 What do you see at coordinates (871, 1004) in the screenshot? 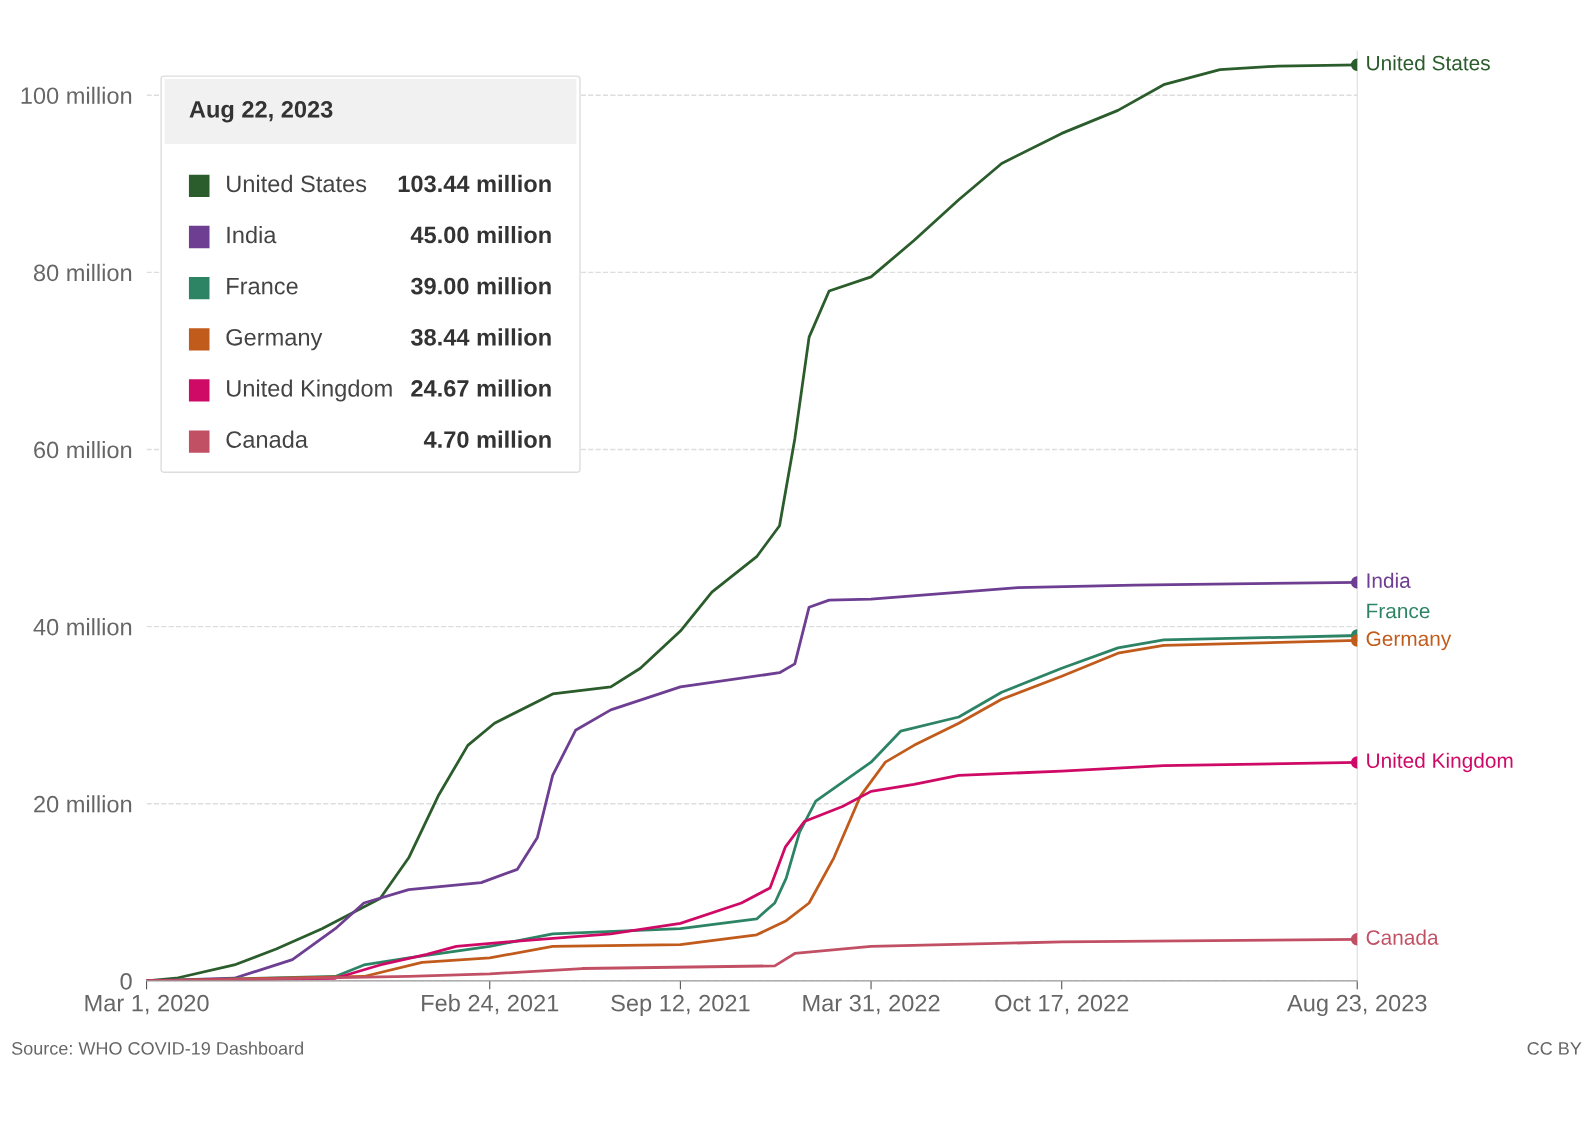
I see `x-tick-label: Mar 31, 2022` at bounding box center [871, 1004].